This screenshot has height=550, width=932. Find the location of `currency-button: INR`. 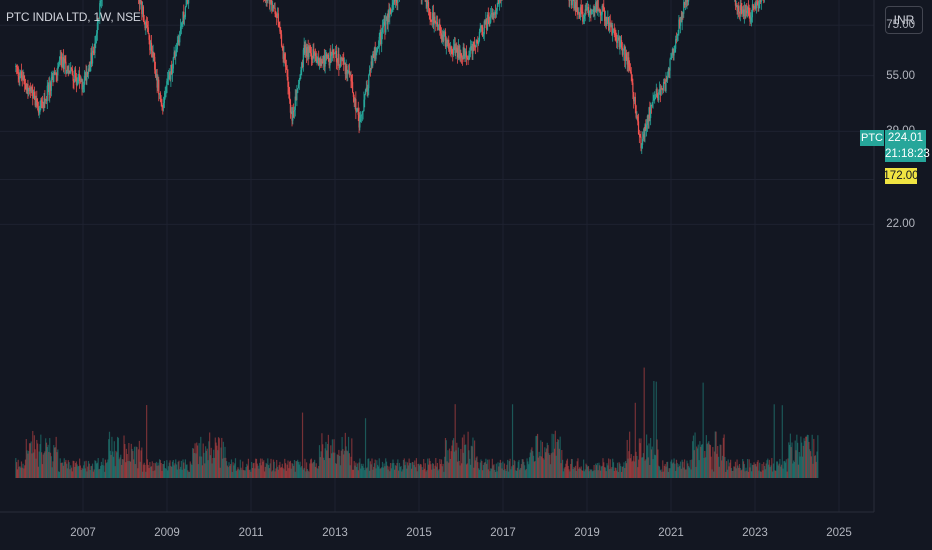

currency-button: INR is located at coordinates (904, 20).